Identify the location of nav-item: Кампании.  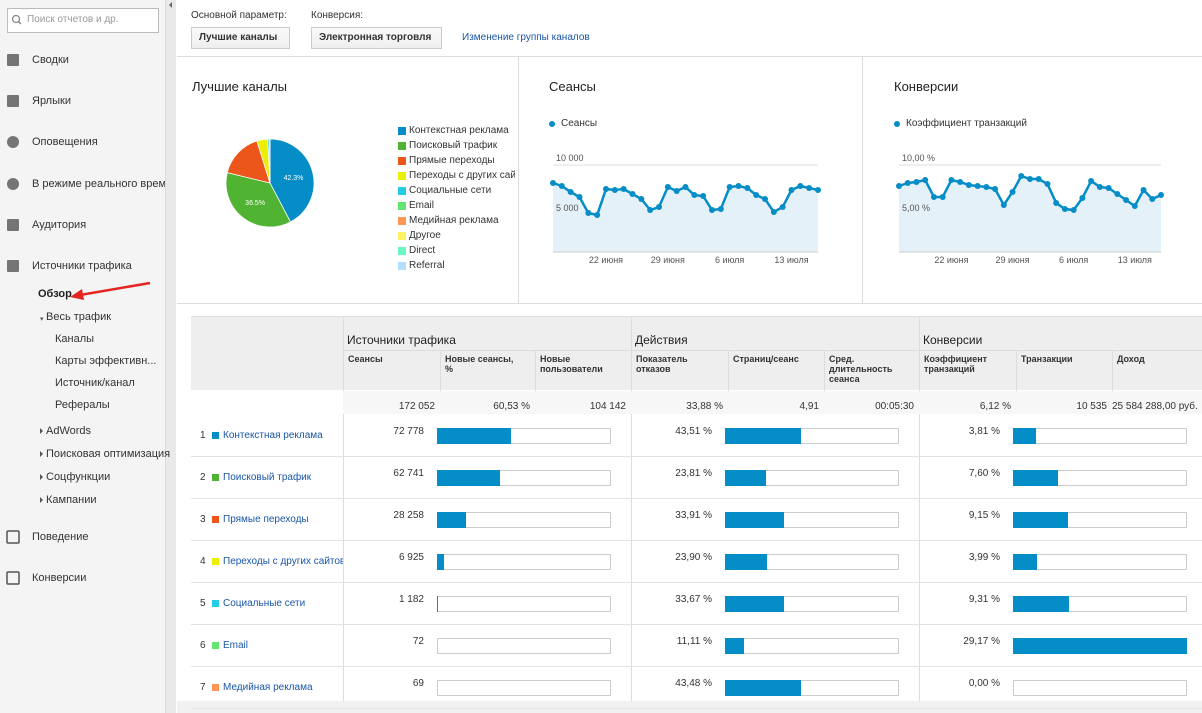
(71, 500).